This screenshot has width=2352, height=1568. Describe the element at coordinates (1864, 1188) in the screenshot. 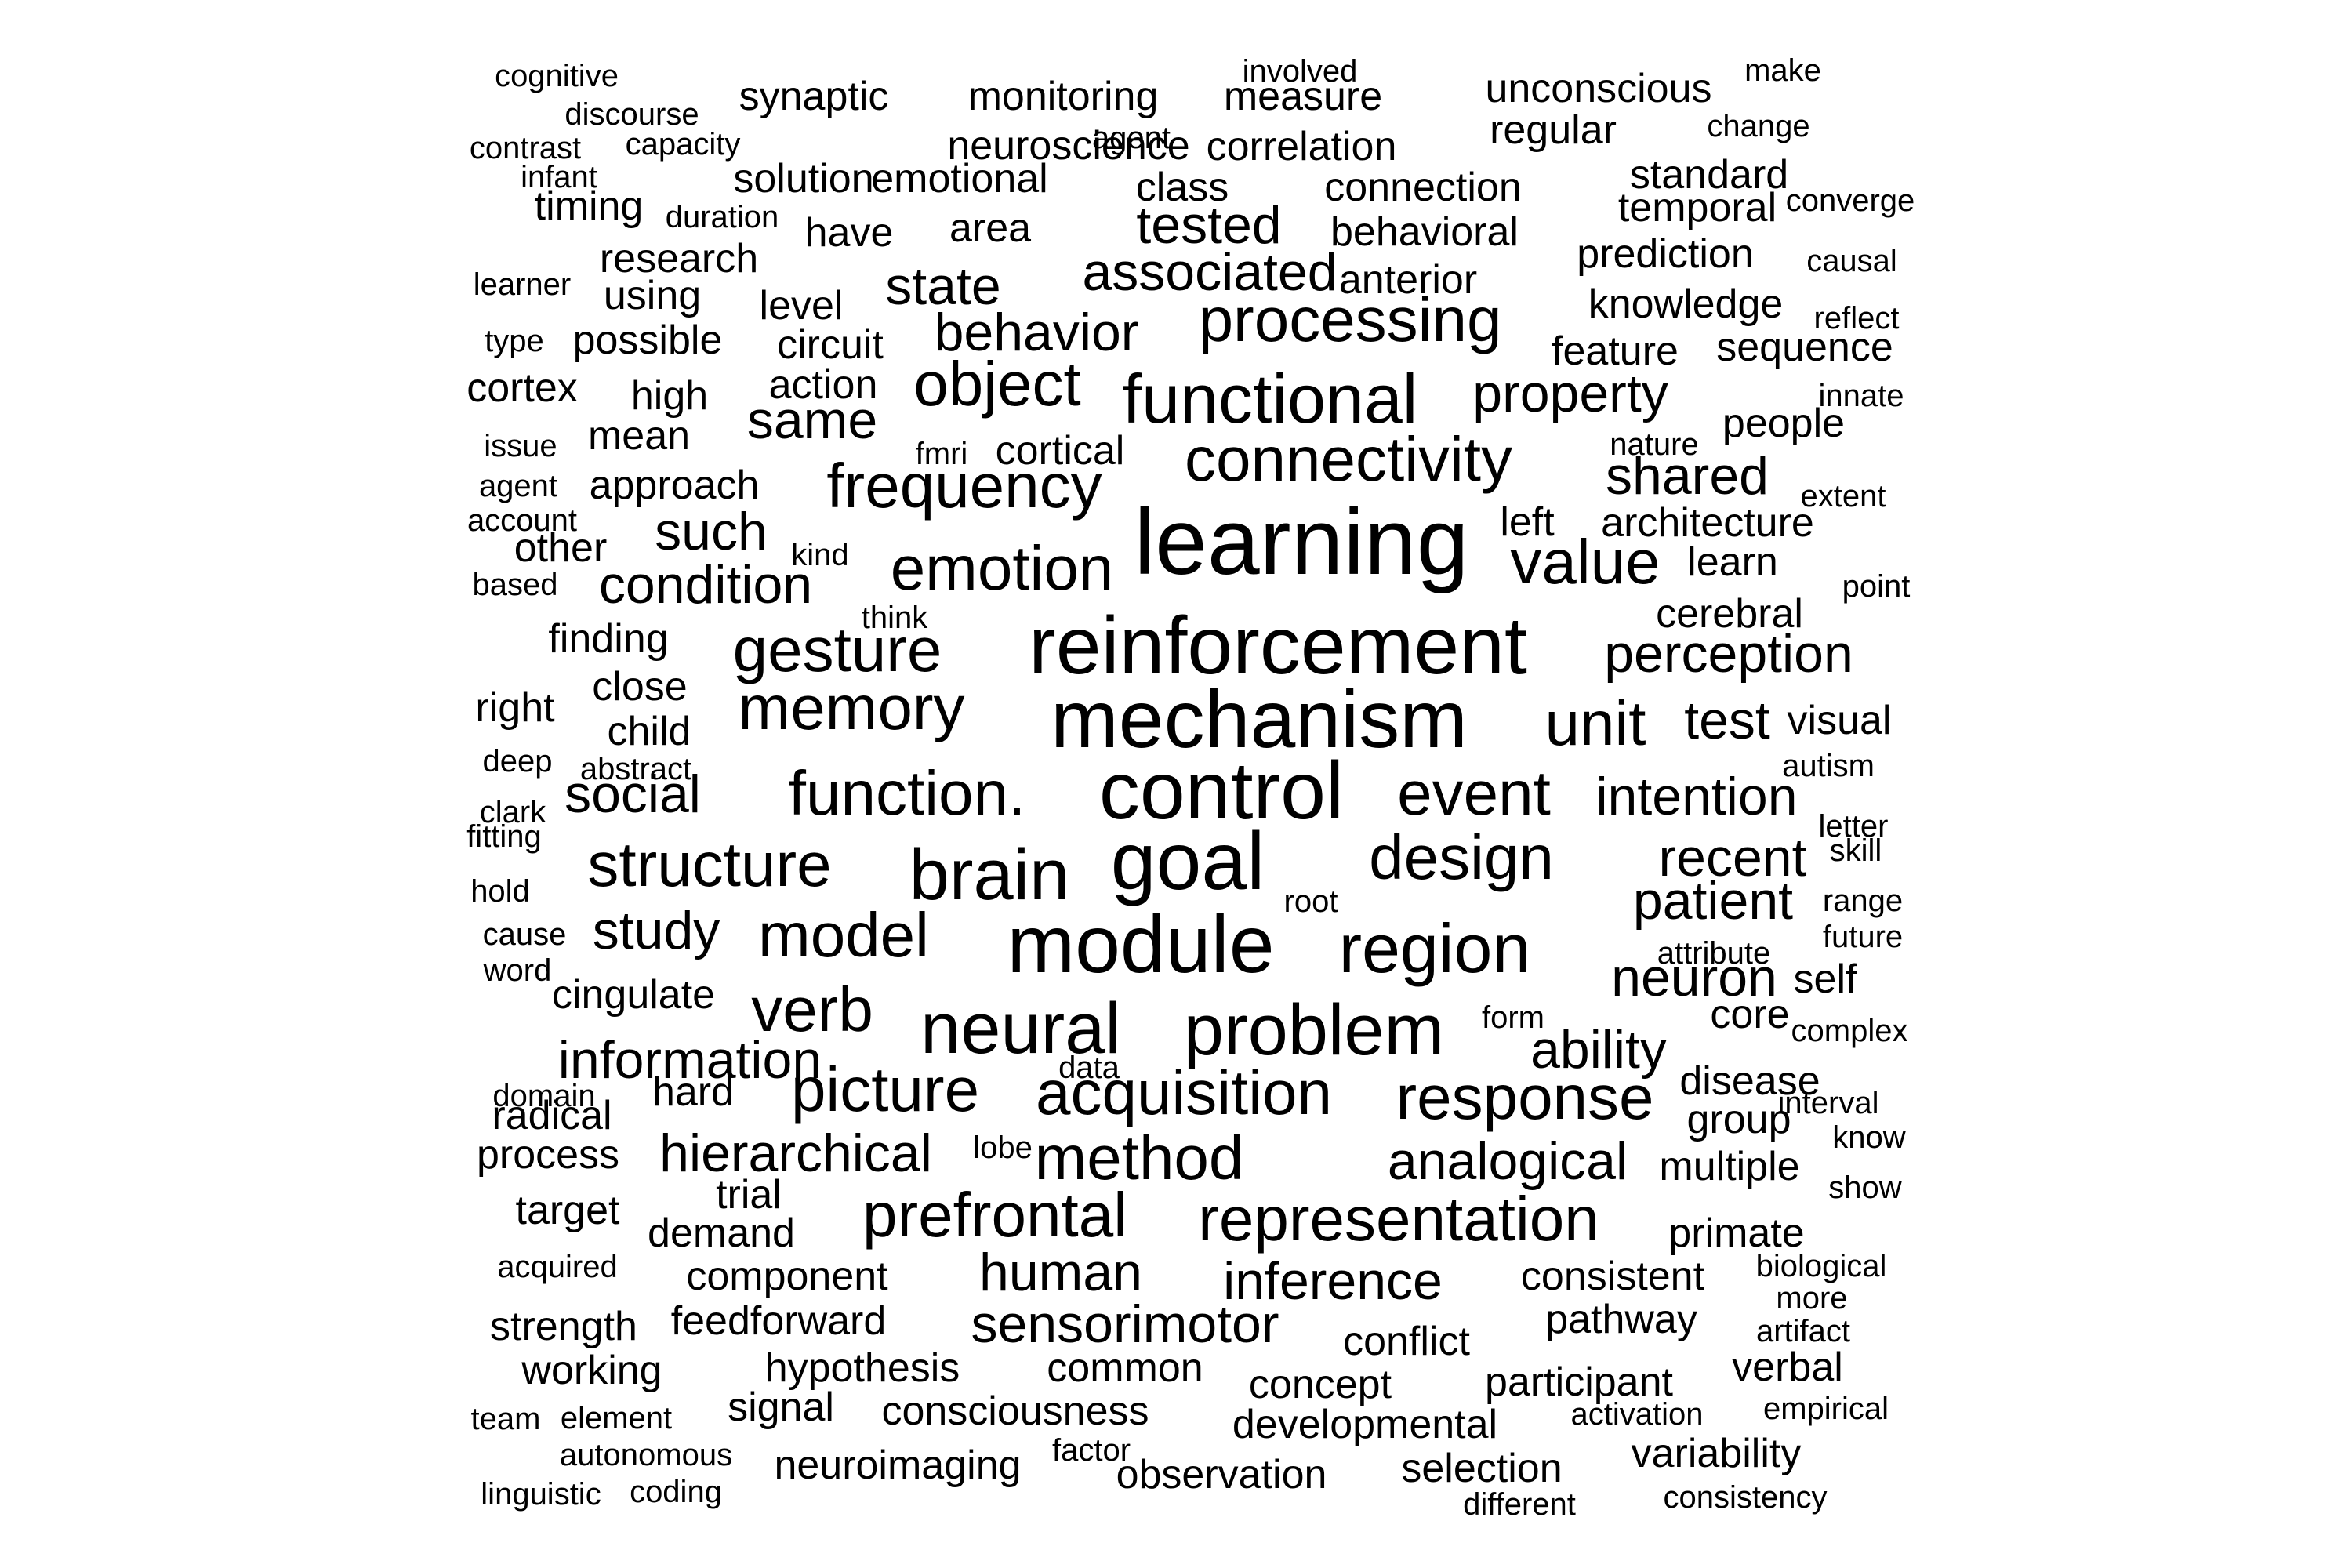

I see `cloud-word: show` at that location.